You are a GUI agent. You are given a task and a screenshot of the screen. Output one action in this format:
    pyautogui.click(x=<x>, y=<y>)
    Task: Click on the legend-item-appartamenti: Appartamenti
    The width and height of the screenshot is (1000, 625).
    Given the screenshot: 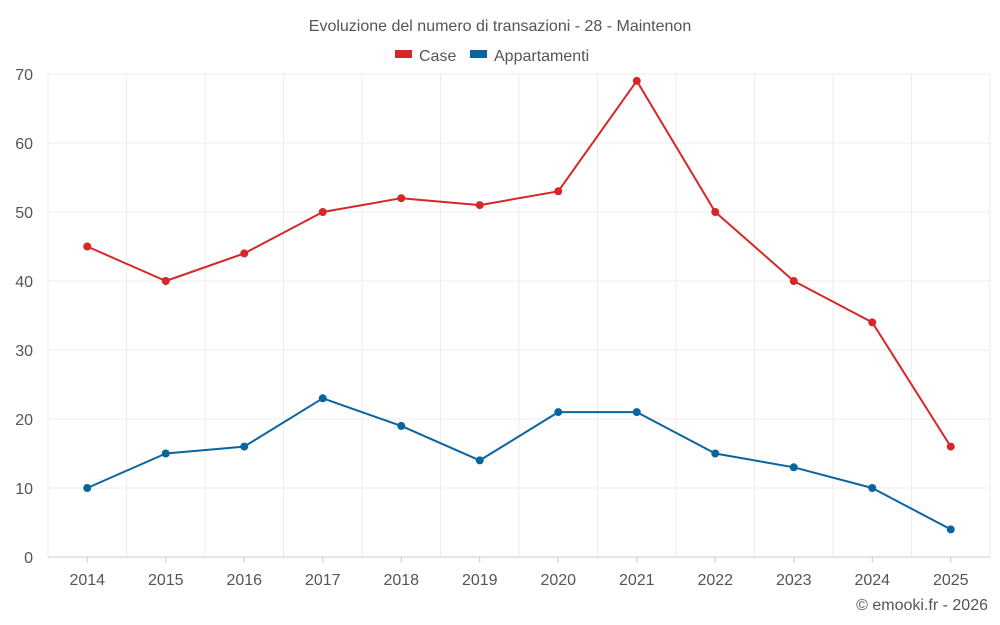 What is the action you would take?
    pyautogui.click(x=529, y=56)
    